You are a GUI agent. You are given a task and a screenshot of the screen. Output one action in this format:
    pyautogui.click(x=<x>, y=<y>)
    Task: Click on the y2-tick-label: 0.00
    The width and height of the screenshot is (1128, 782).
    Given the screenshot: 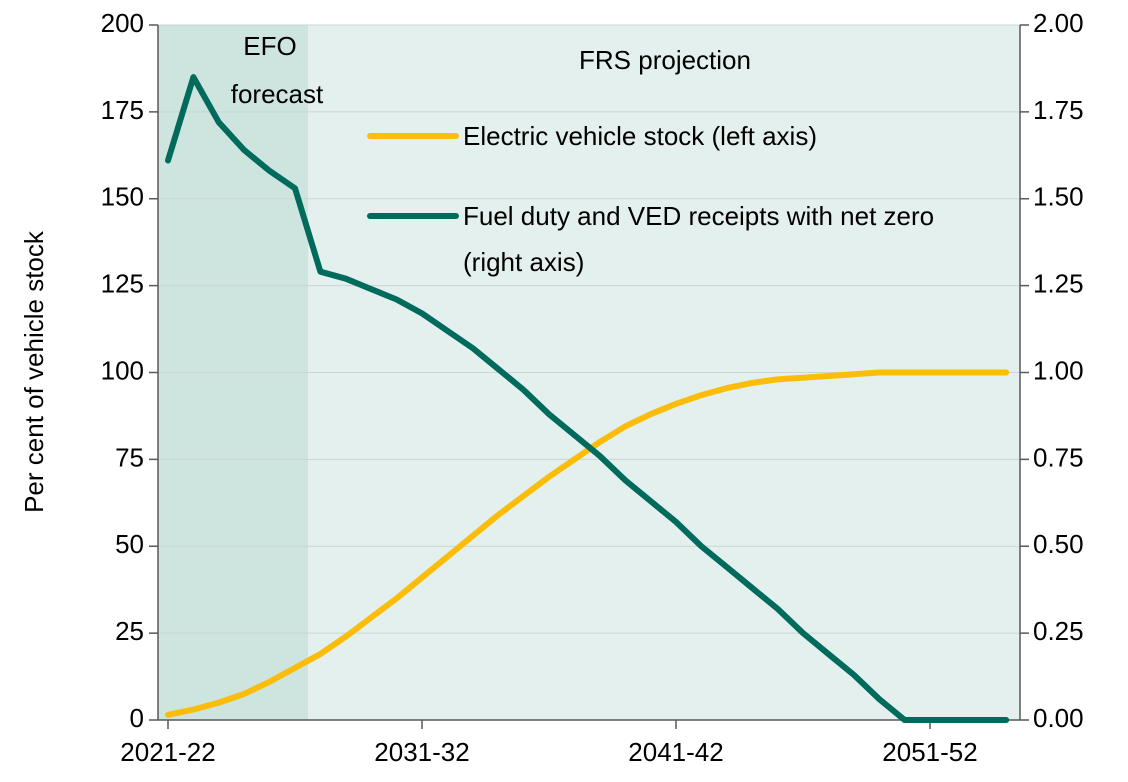 What is the action you would take?
    pyautogui.click(x=1058, y=718)
    